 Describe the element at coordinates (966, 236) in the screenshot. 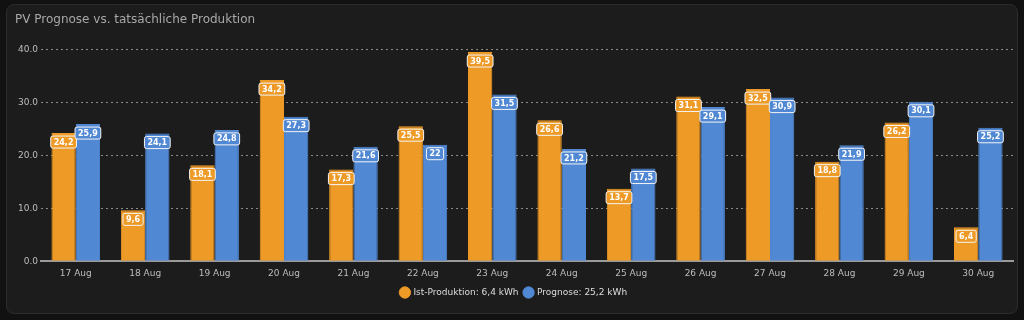

I see `data-label: 6,4` at that location.